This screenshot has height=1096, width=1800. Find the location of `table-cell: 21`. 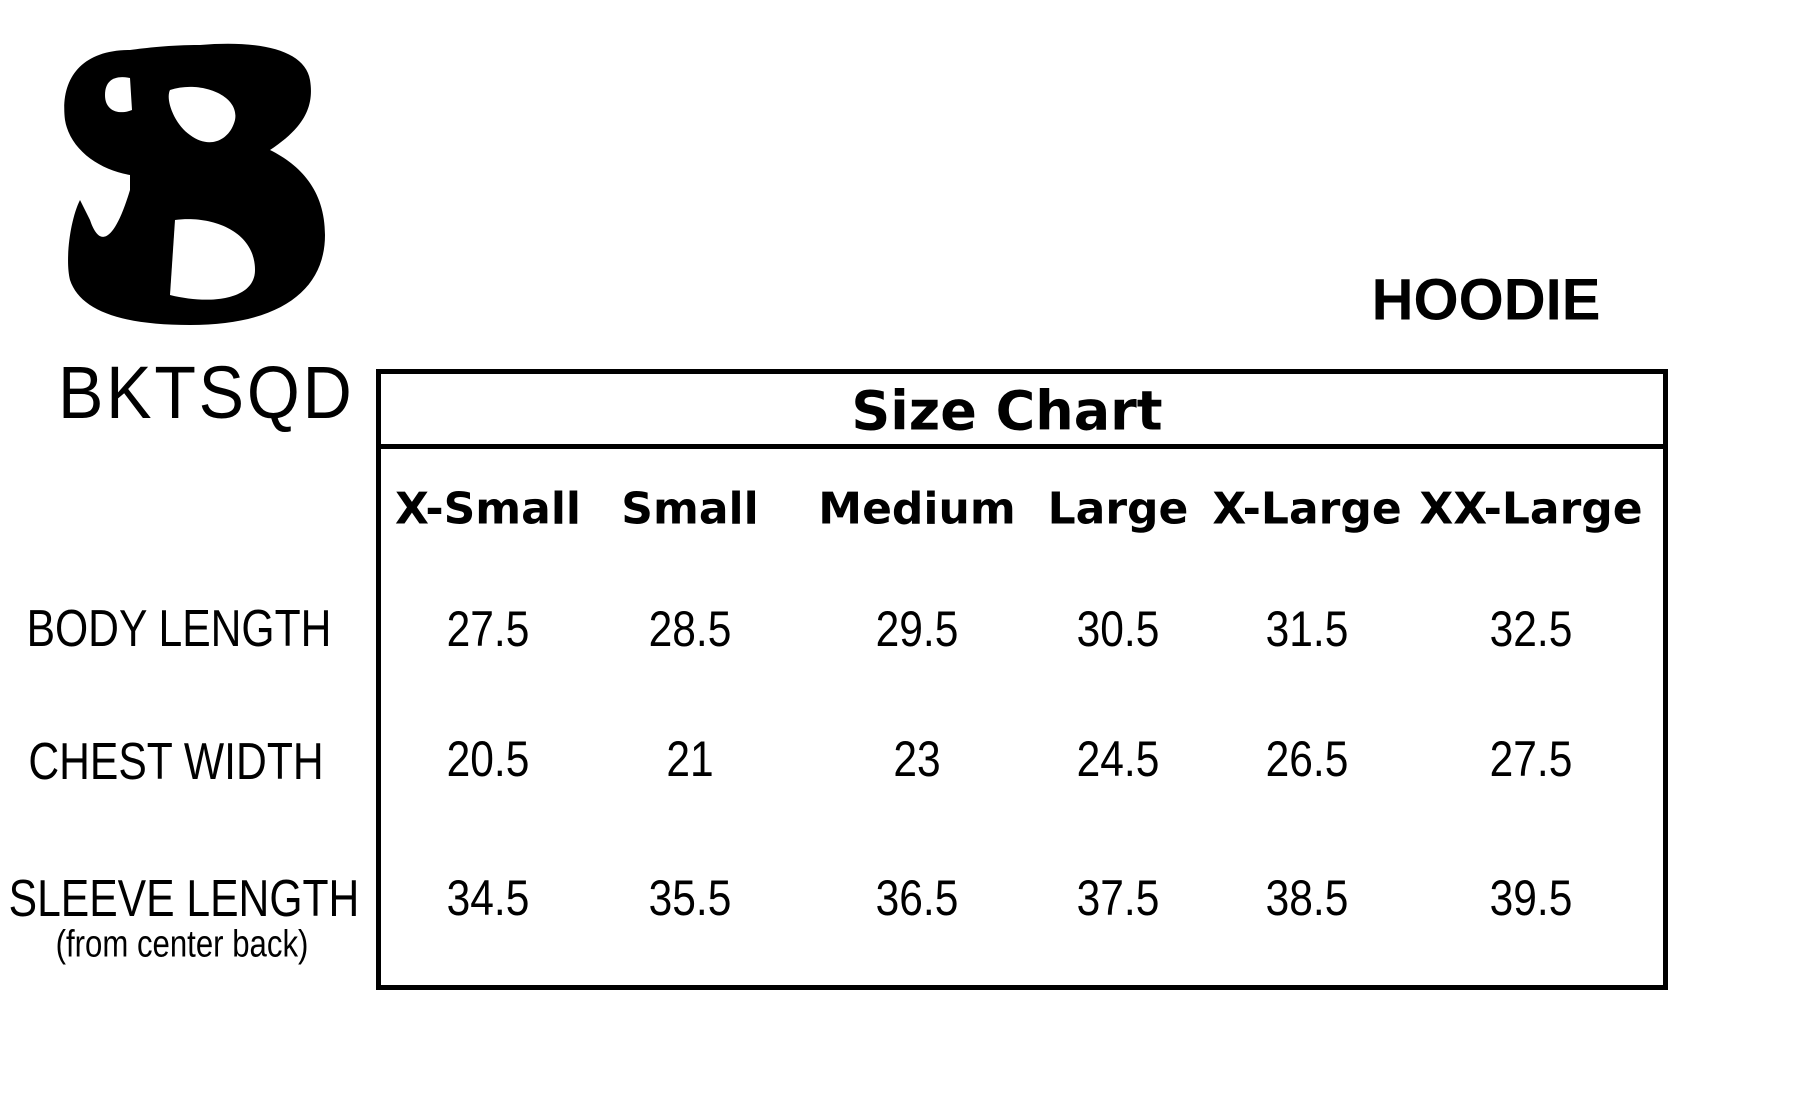

table-cell: 21 is located at coordinates (690, 759).